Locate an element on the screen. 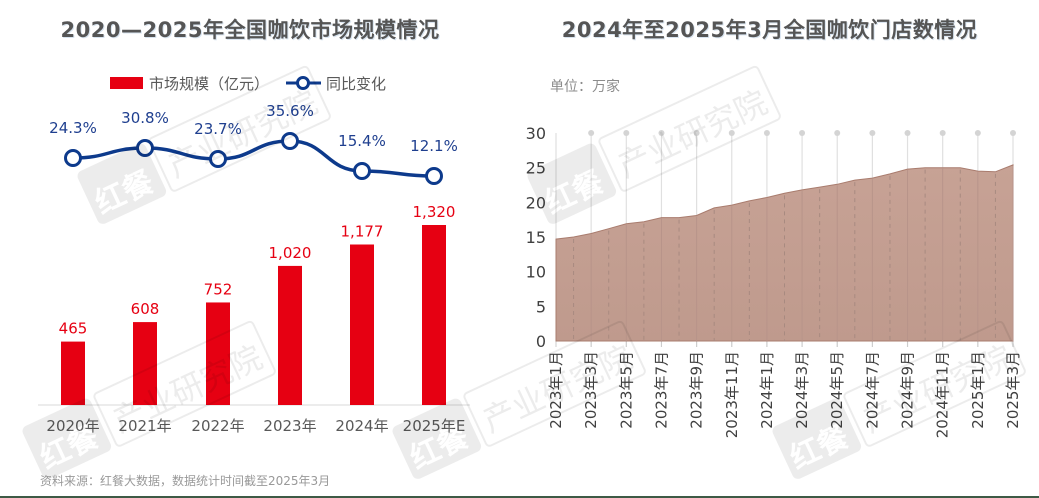  legend-bar-label: 市场规模（亿元） is located at coordinates (209, 84).